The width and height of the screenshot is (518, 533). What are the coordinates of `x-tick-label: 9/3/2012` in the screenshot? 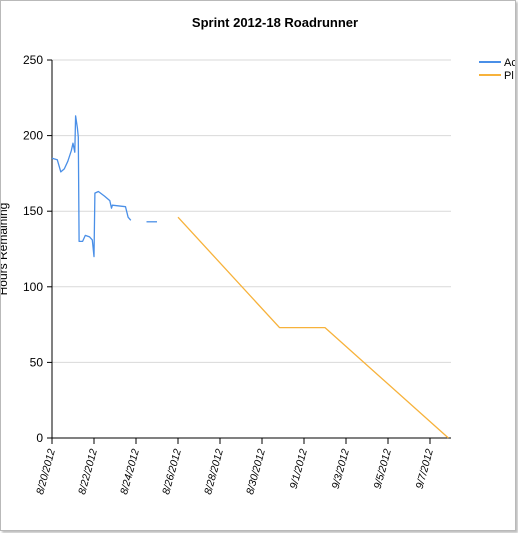 It's located at (341, 469).